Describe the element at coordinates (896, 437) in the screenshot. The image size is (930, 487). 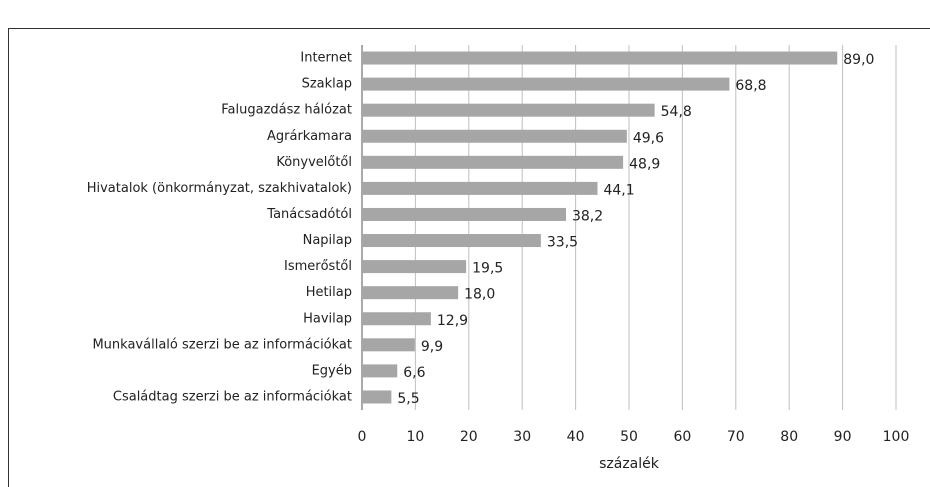
I see `x-tick-label: 100` at that location.